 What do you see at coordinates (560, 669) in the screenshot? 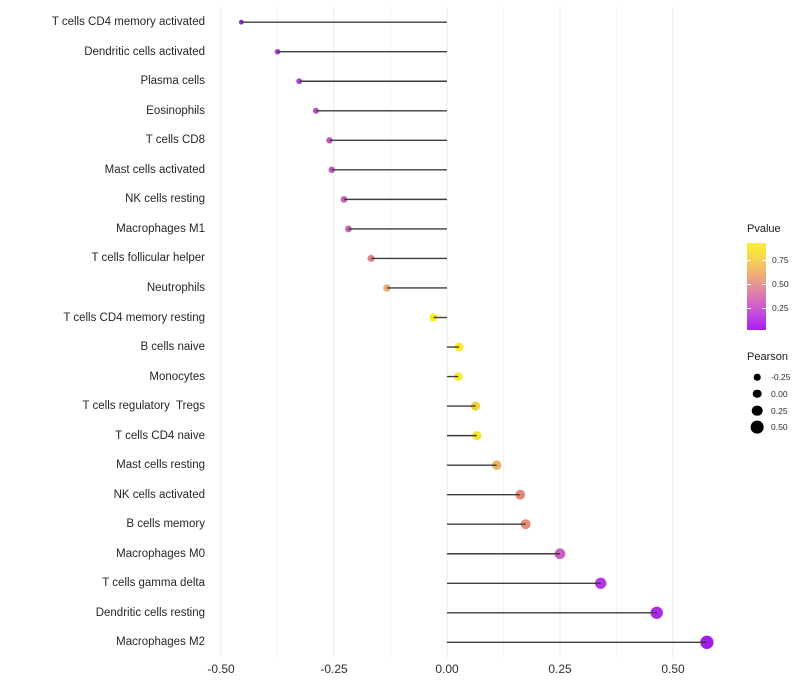
I see `x-axis-tick-label: 0.25` at bounding box center [560, 669].